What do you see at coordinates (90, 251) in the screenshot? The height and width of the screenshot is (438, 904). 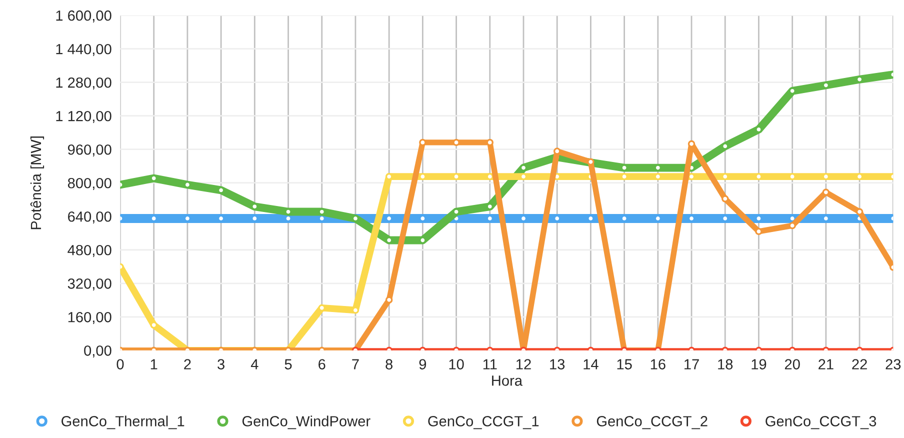 I see `y-tick-label: 480,00` at bounding box center [90, 251].